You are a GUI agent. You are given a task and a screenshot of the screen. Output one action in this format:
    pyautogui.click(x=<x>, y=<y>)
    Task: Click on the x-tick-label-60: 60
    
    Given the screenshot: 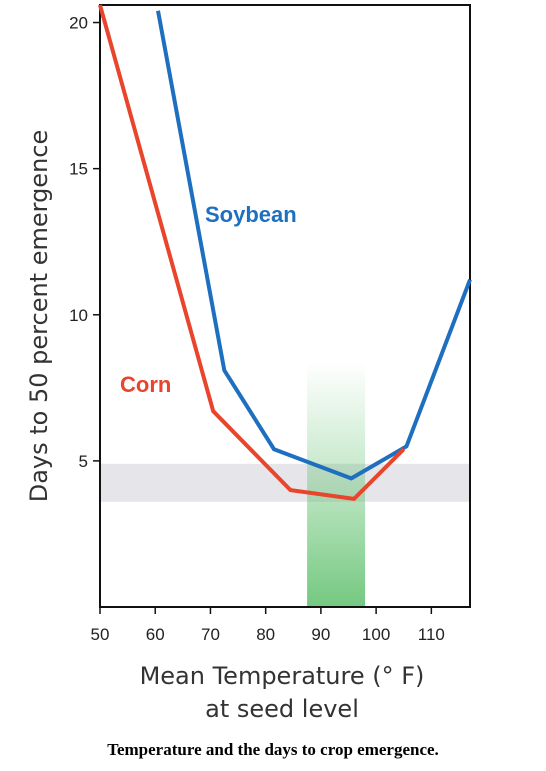 What is the action you would take?
    pyautogui.click(x=155, y=634)
    